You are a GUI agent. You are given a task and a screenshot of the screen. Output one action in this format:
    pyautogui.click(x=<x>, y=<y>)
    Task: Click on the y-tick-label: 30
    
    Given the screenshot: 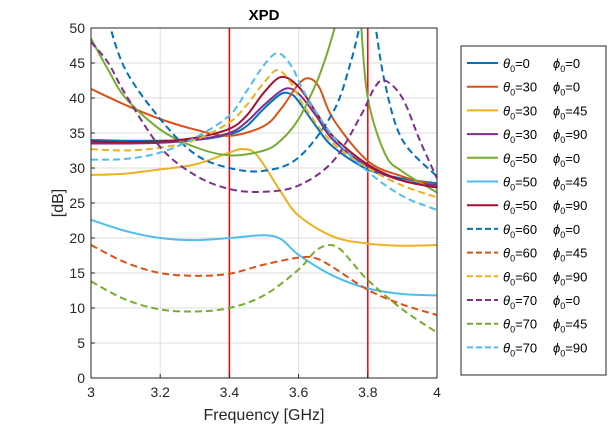 What is the action you would take?
    pyautogui.click(x=77, y=168)
    